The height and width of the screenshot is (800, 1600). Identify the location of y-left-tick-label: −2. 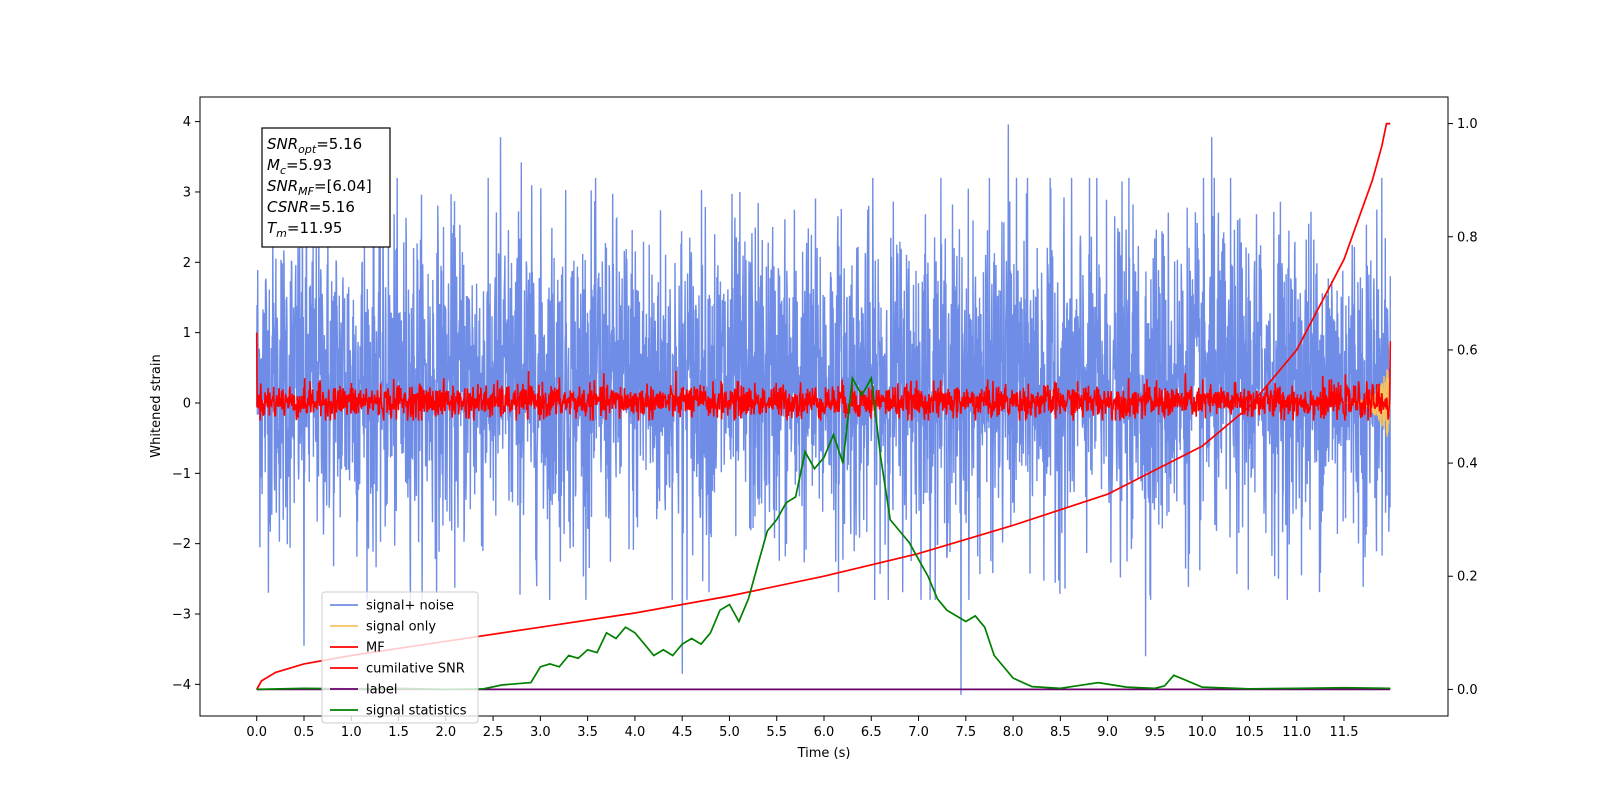
(181, 544).